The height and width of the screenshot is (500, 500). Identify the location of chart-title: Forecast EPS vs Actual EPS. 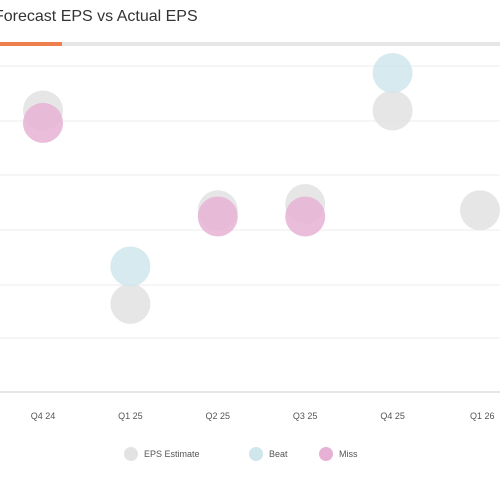
(99, 16).